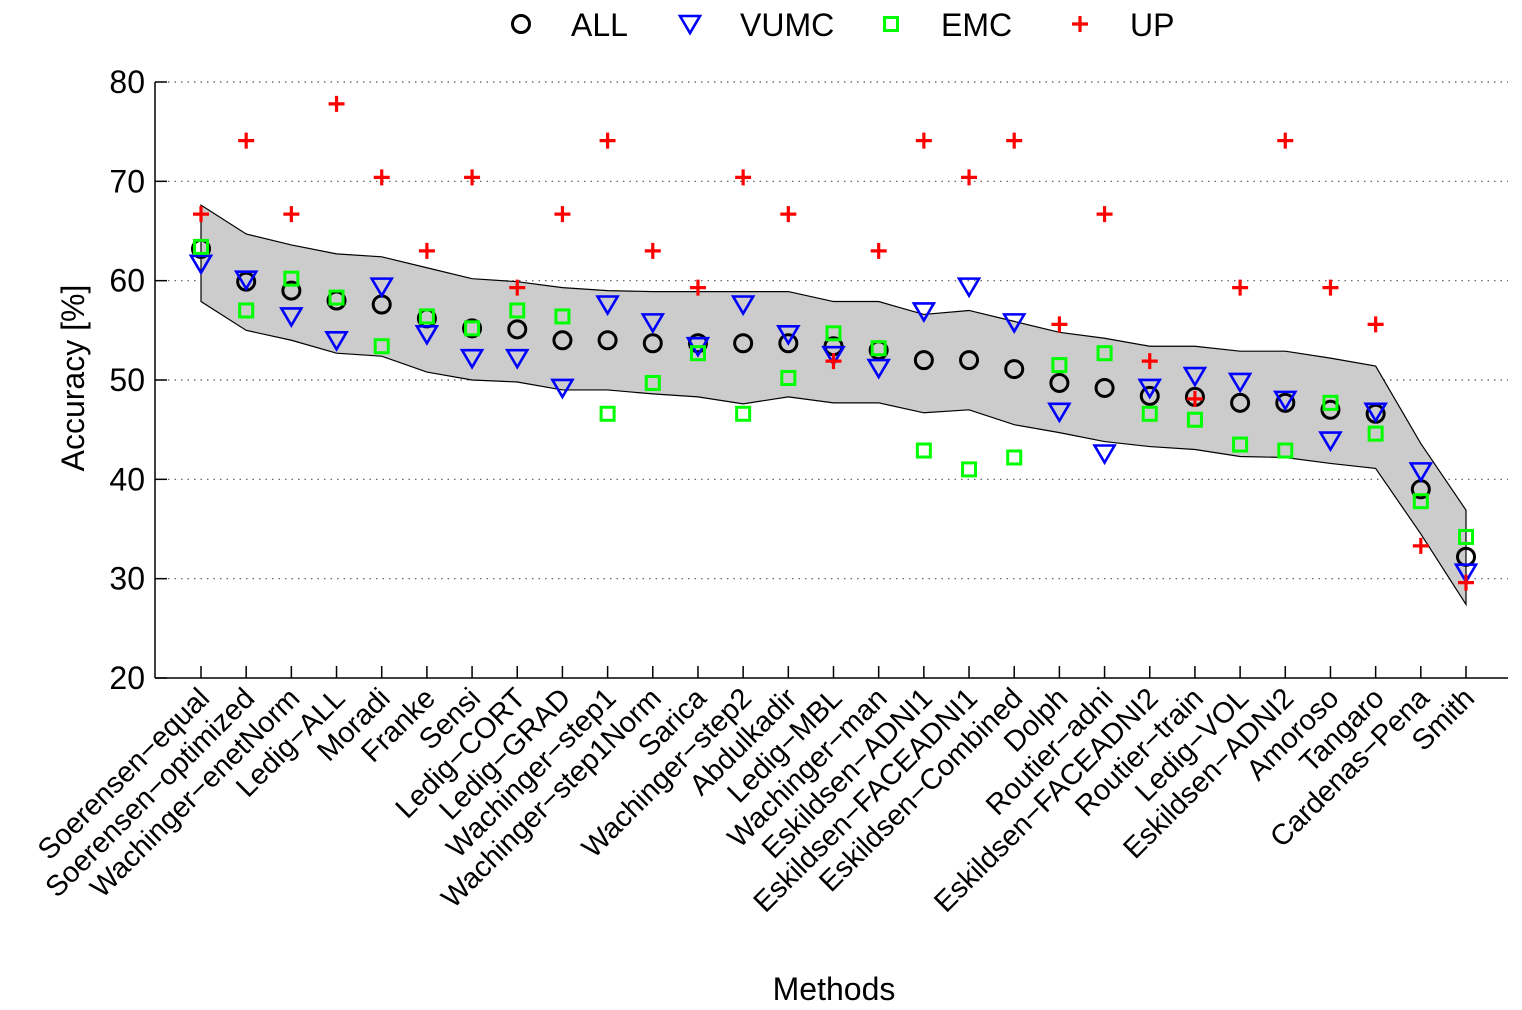 The image size is (1522, 1010). Describe the element at coordinates (127, 479) in the screenshot. I see `y-tick-label: 40` at that location.